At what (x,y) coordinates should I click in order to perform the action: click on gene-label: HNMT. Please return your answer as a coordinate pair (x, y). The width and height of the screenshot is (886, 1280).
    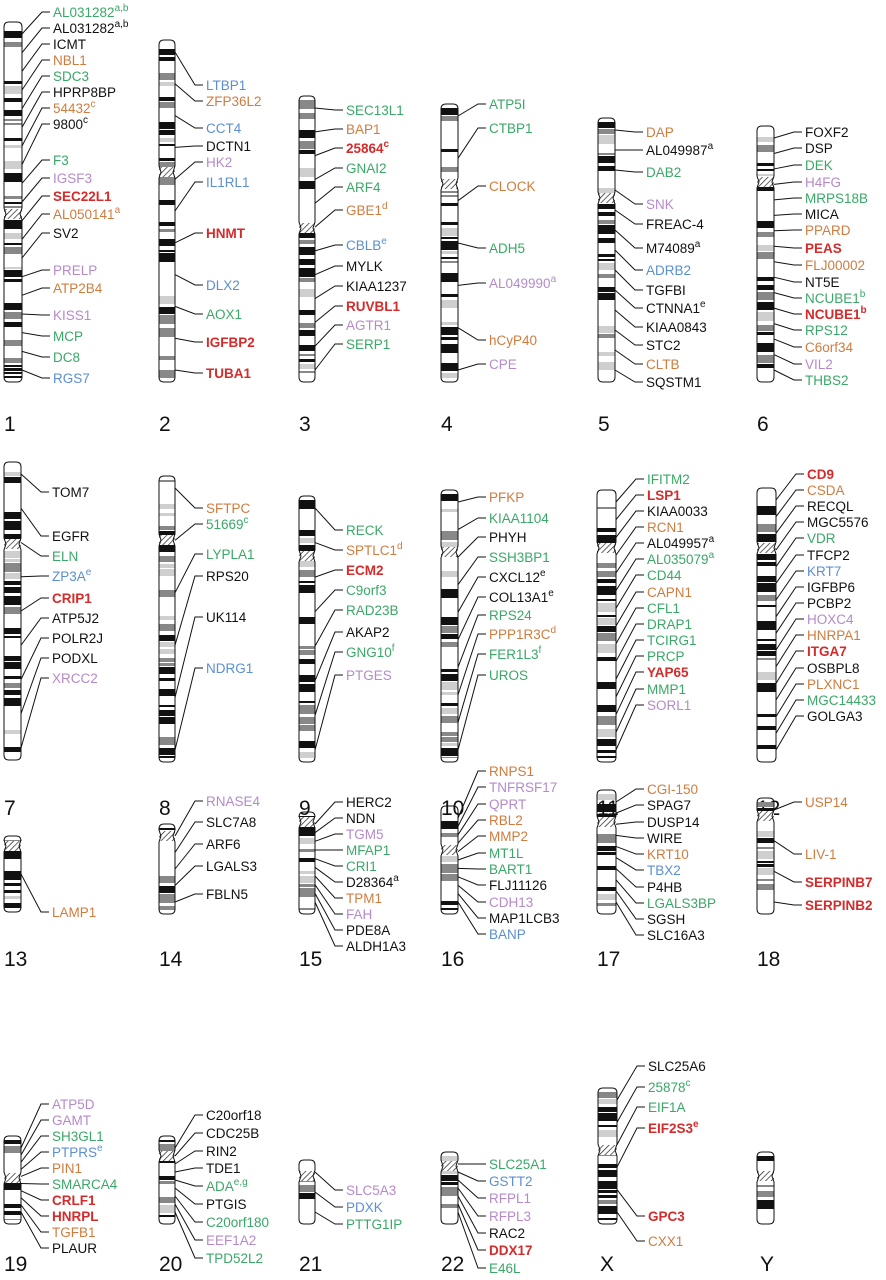
    Looking at the image, I should click on (226, 233).